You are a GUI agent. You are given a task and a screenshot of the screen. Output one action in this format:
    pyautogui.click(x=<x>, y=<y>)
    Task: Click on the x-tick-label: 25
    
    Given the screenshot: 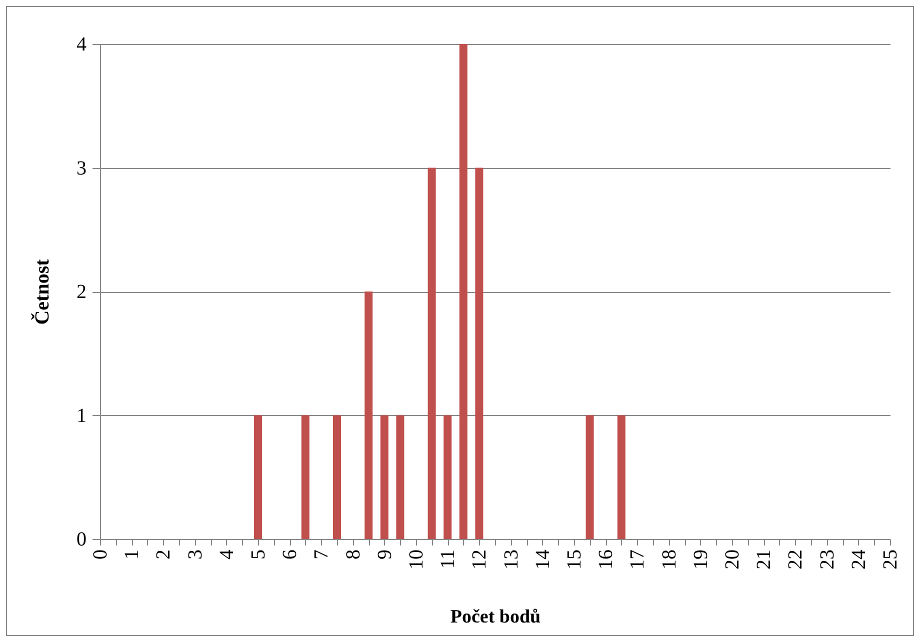 What is the action you would take?
    pyautogui.click(x=891, y=560)
    